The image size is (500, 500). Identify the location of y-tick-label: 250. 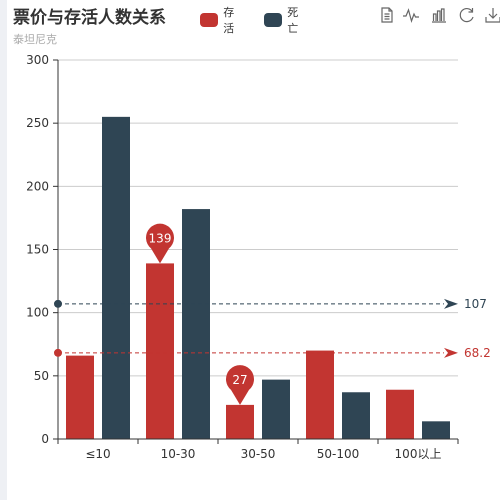
(37, 123).